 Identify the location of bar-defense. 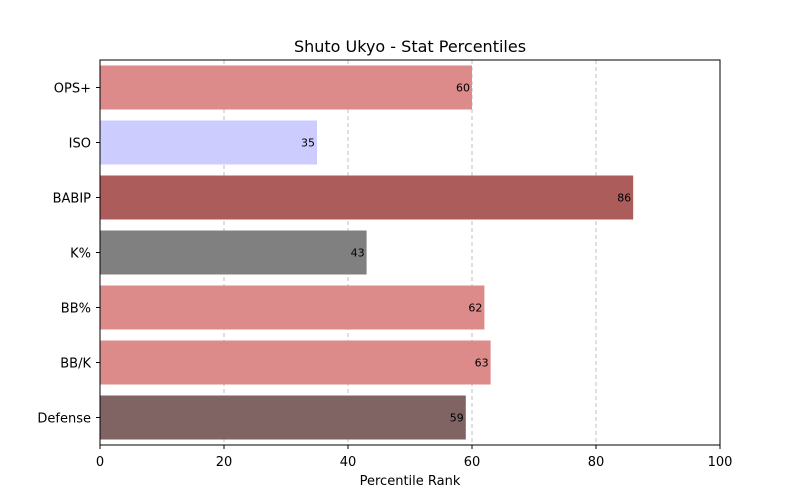
(283, 418).